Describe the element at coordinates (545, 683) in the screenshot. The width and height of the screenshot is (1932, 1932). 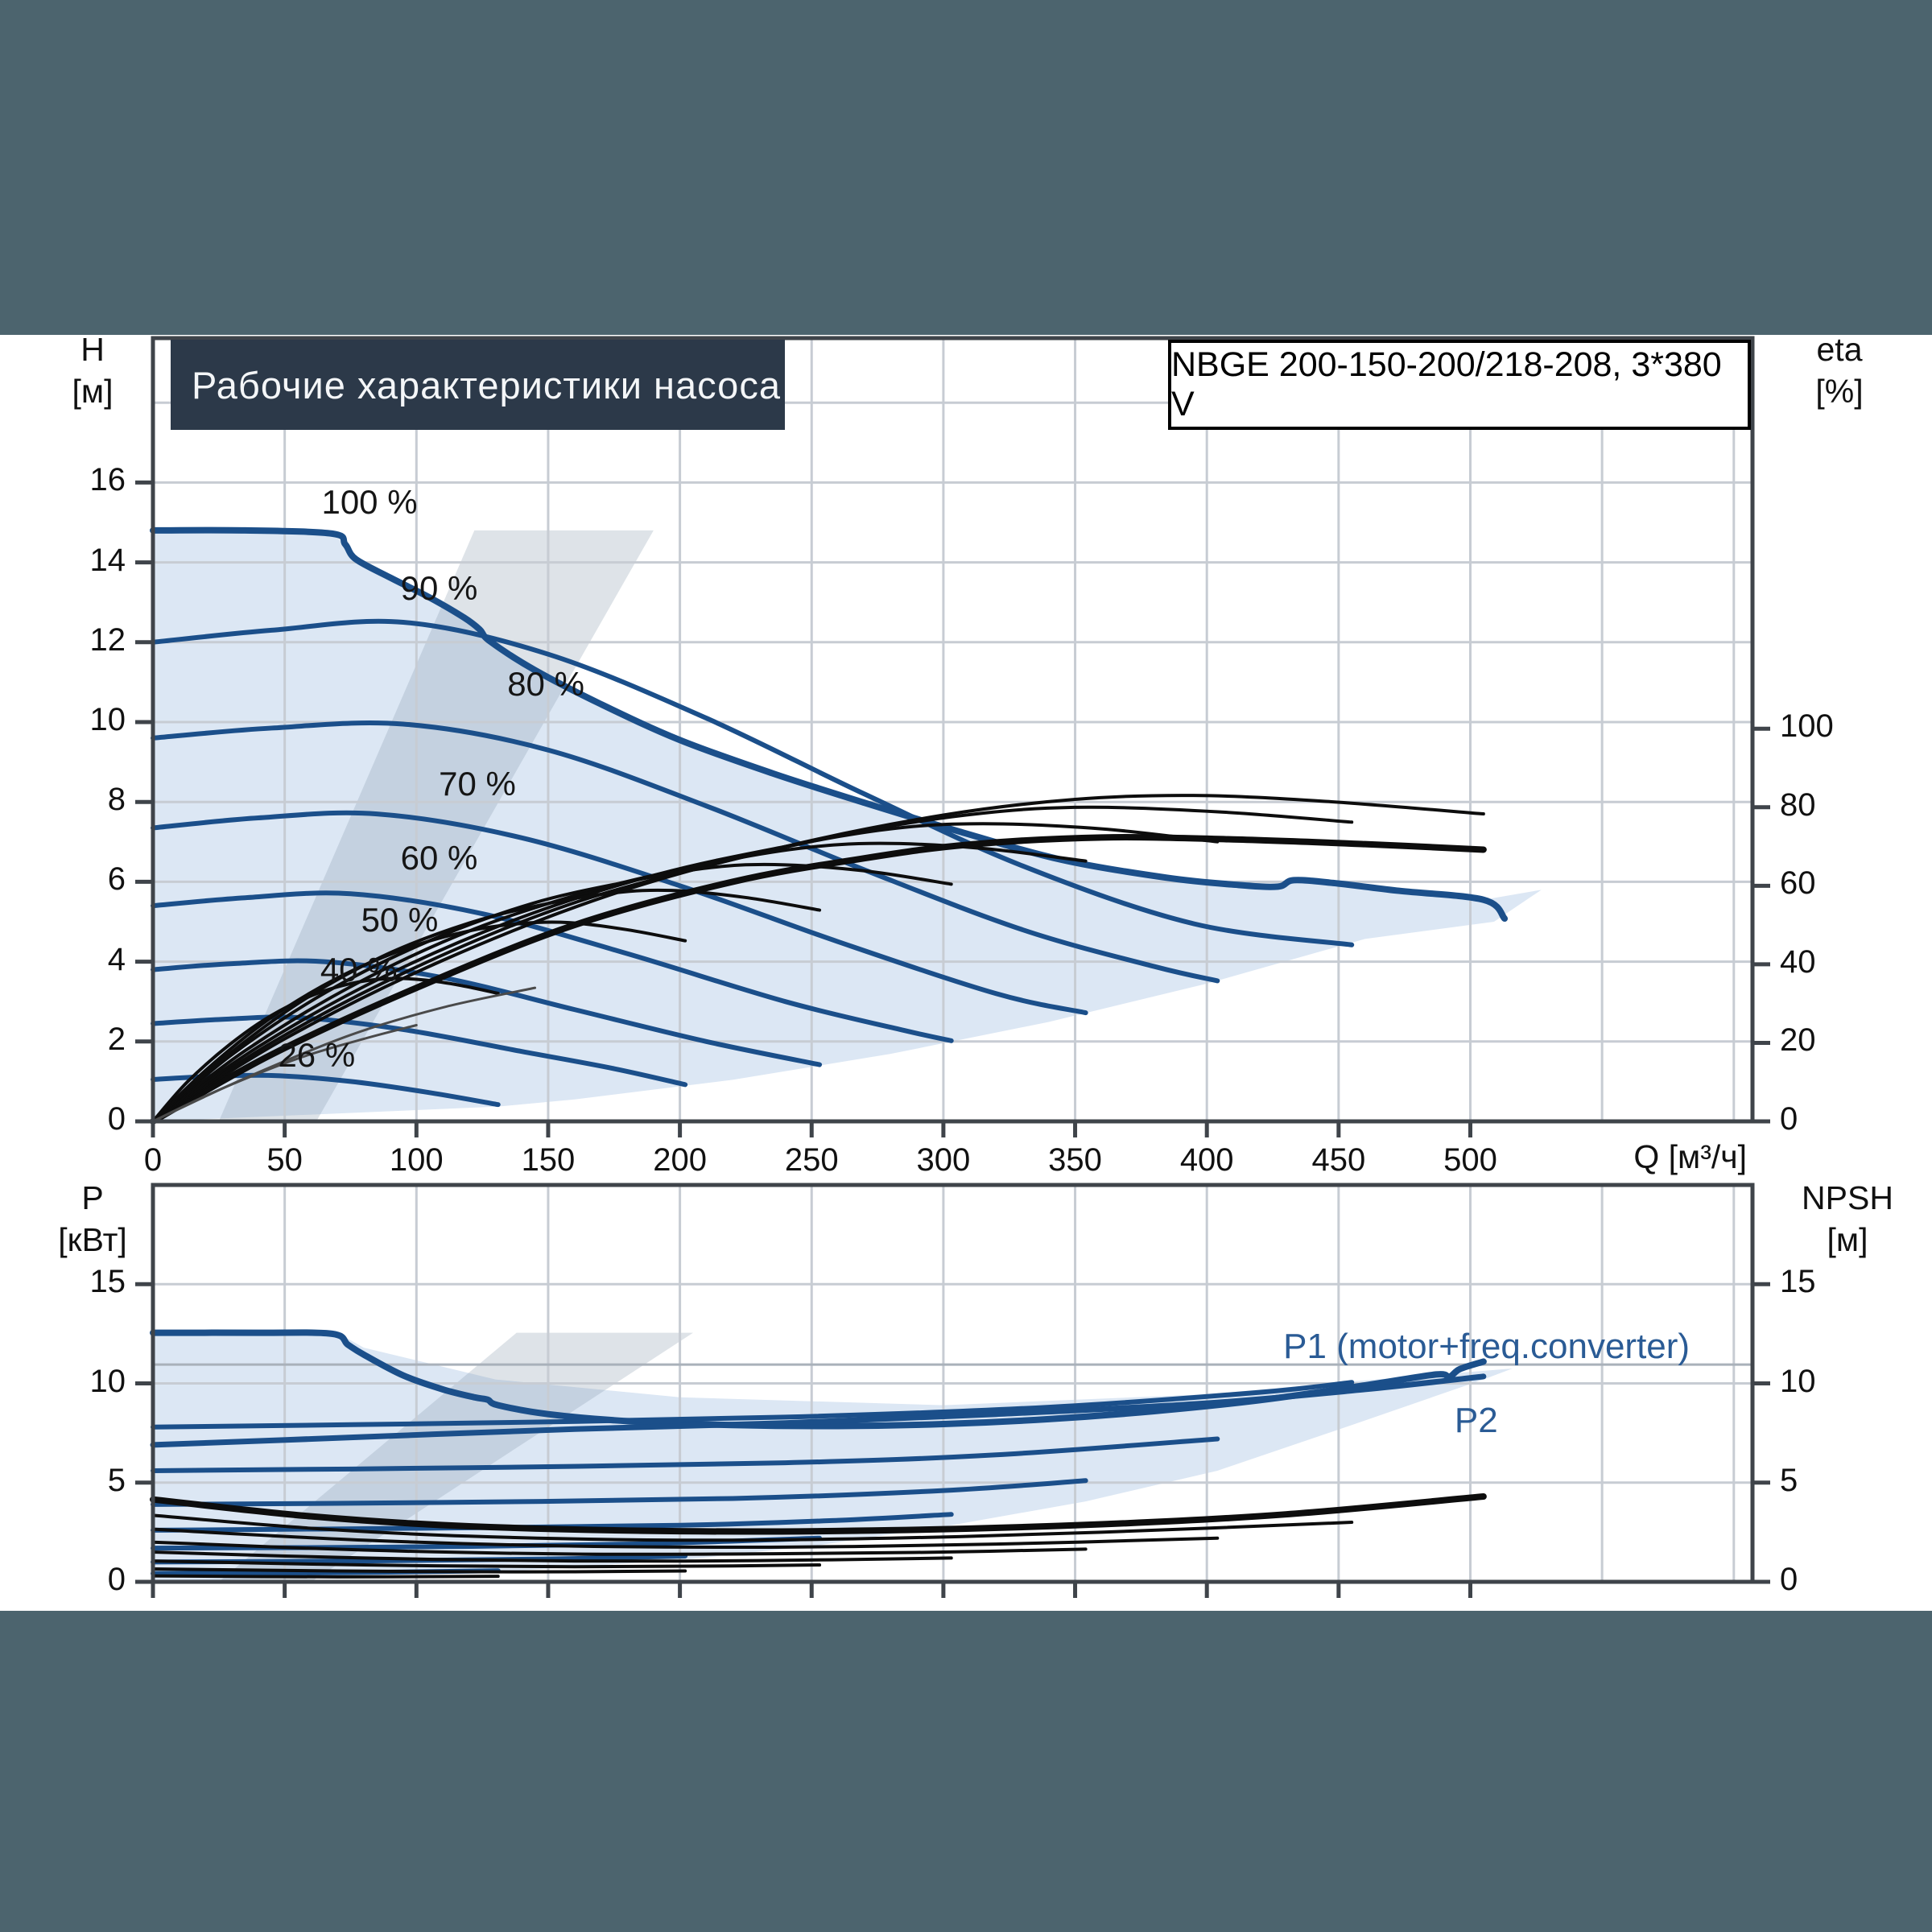
I see `speed-label-80: 80 %` at that location.